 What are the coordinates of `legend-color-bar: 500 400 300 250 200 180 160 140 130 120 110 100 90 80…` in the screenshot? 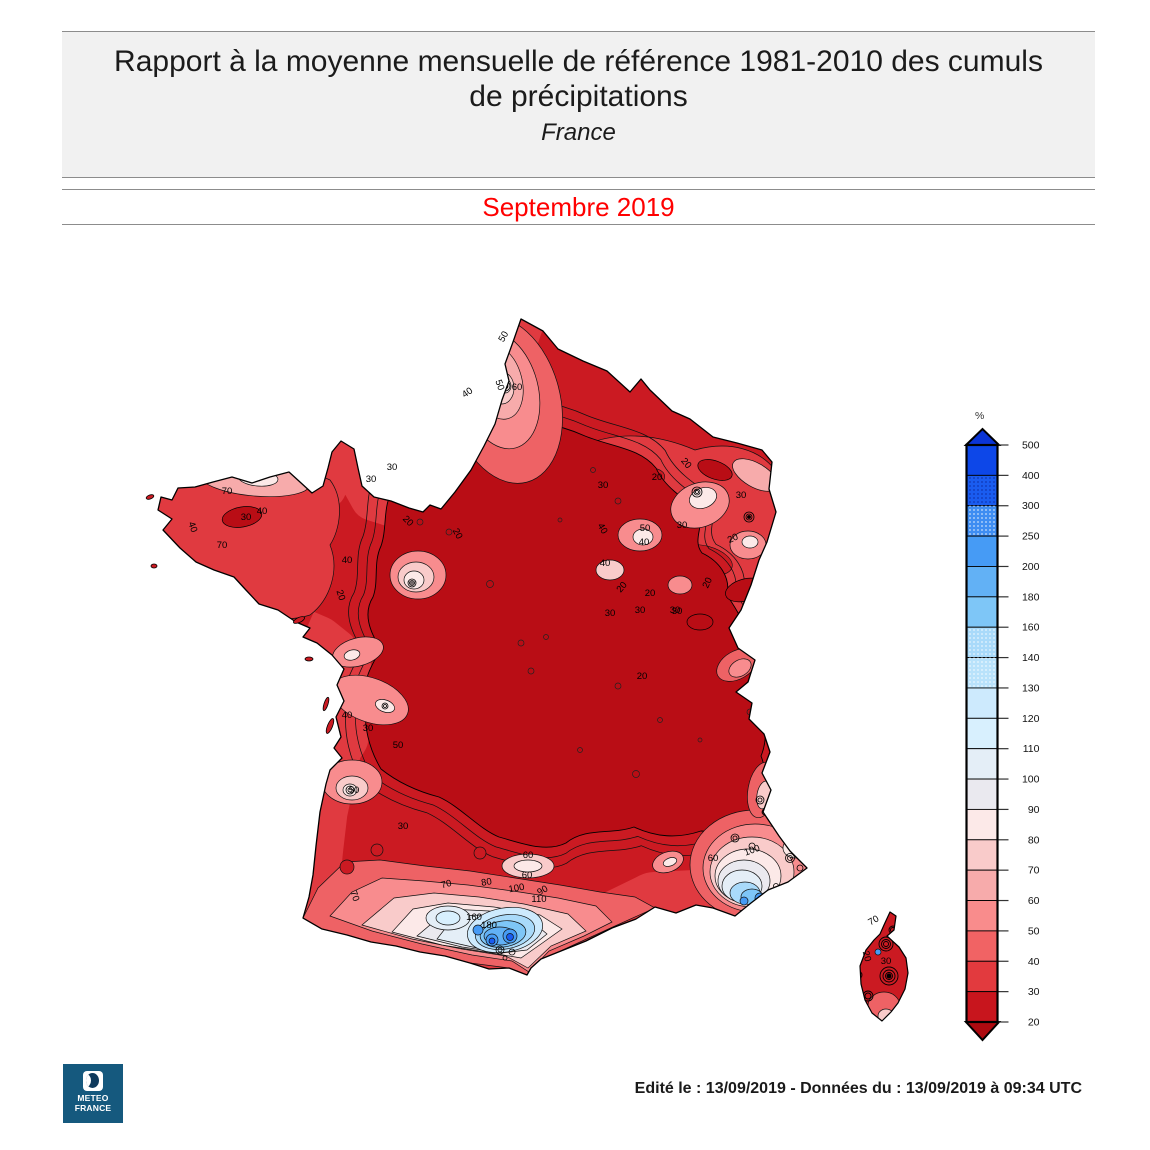 It's located at (1003, 734).